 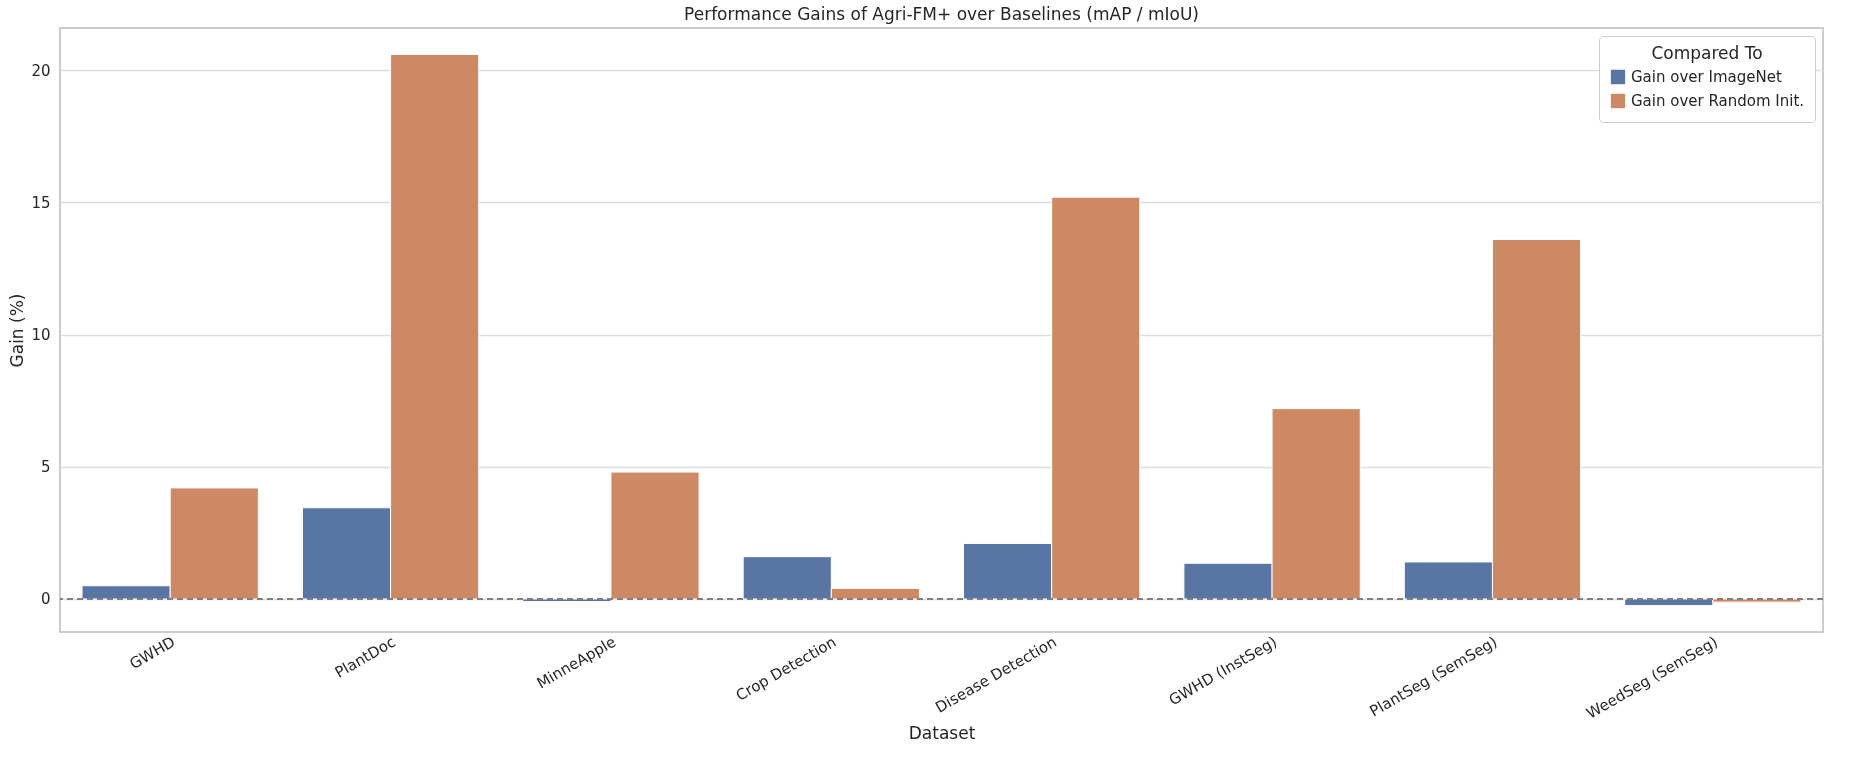 What do you see at coordinates (17, 330) in the screenshot?
I see `y-axis-title: Gain (%)` at bounding box center [17, 330].